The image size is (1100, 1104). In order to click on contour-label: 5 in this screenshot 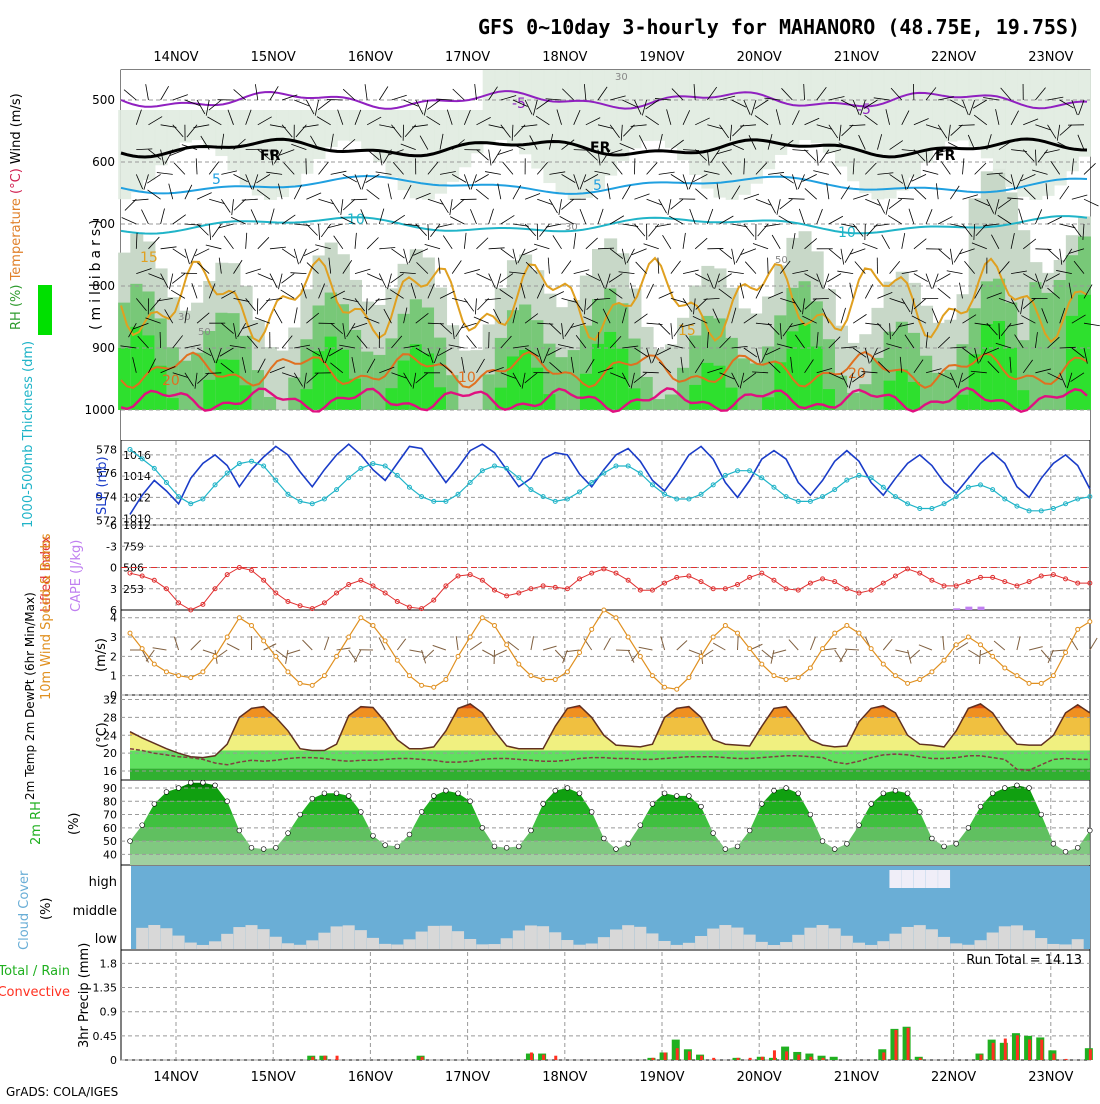, I will do `click(597, 186)`.